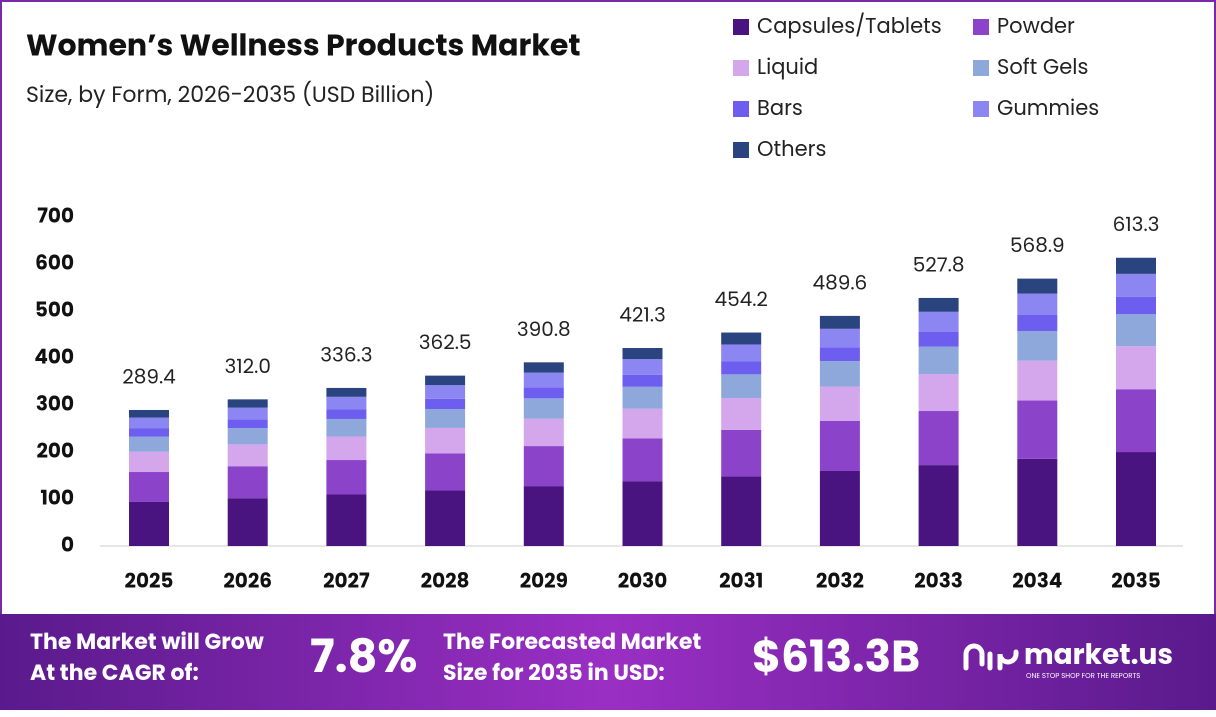 The image size is (1216, 717). I want to click on footer-text: The Market will Grow, so click(147, 641).